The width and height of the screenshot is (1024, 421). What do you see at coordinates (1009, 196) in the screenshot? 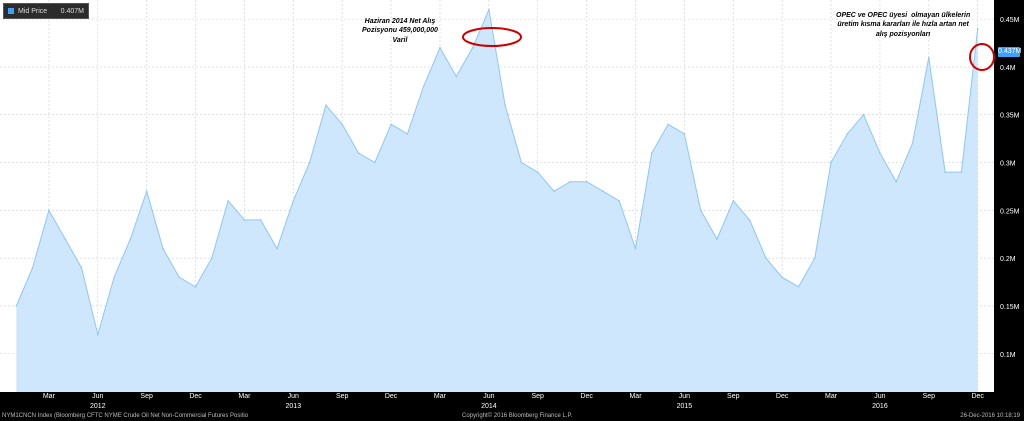
I see `axis-background` at bounding box center [1009, 196].